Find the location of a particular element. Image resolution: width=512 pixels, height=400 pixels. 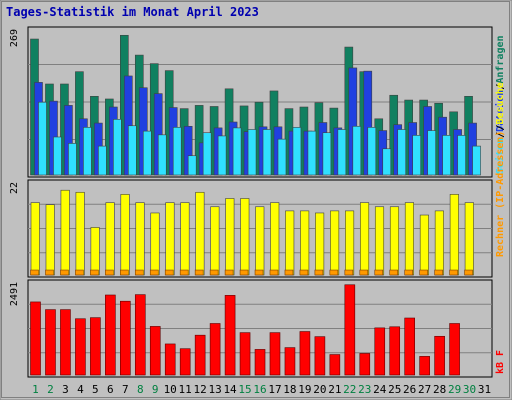

visits-legend: Rechner (IP-Adressen)/Besuche is located at coordinates (500, 169).